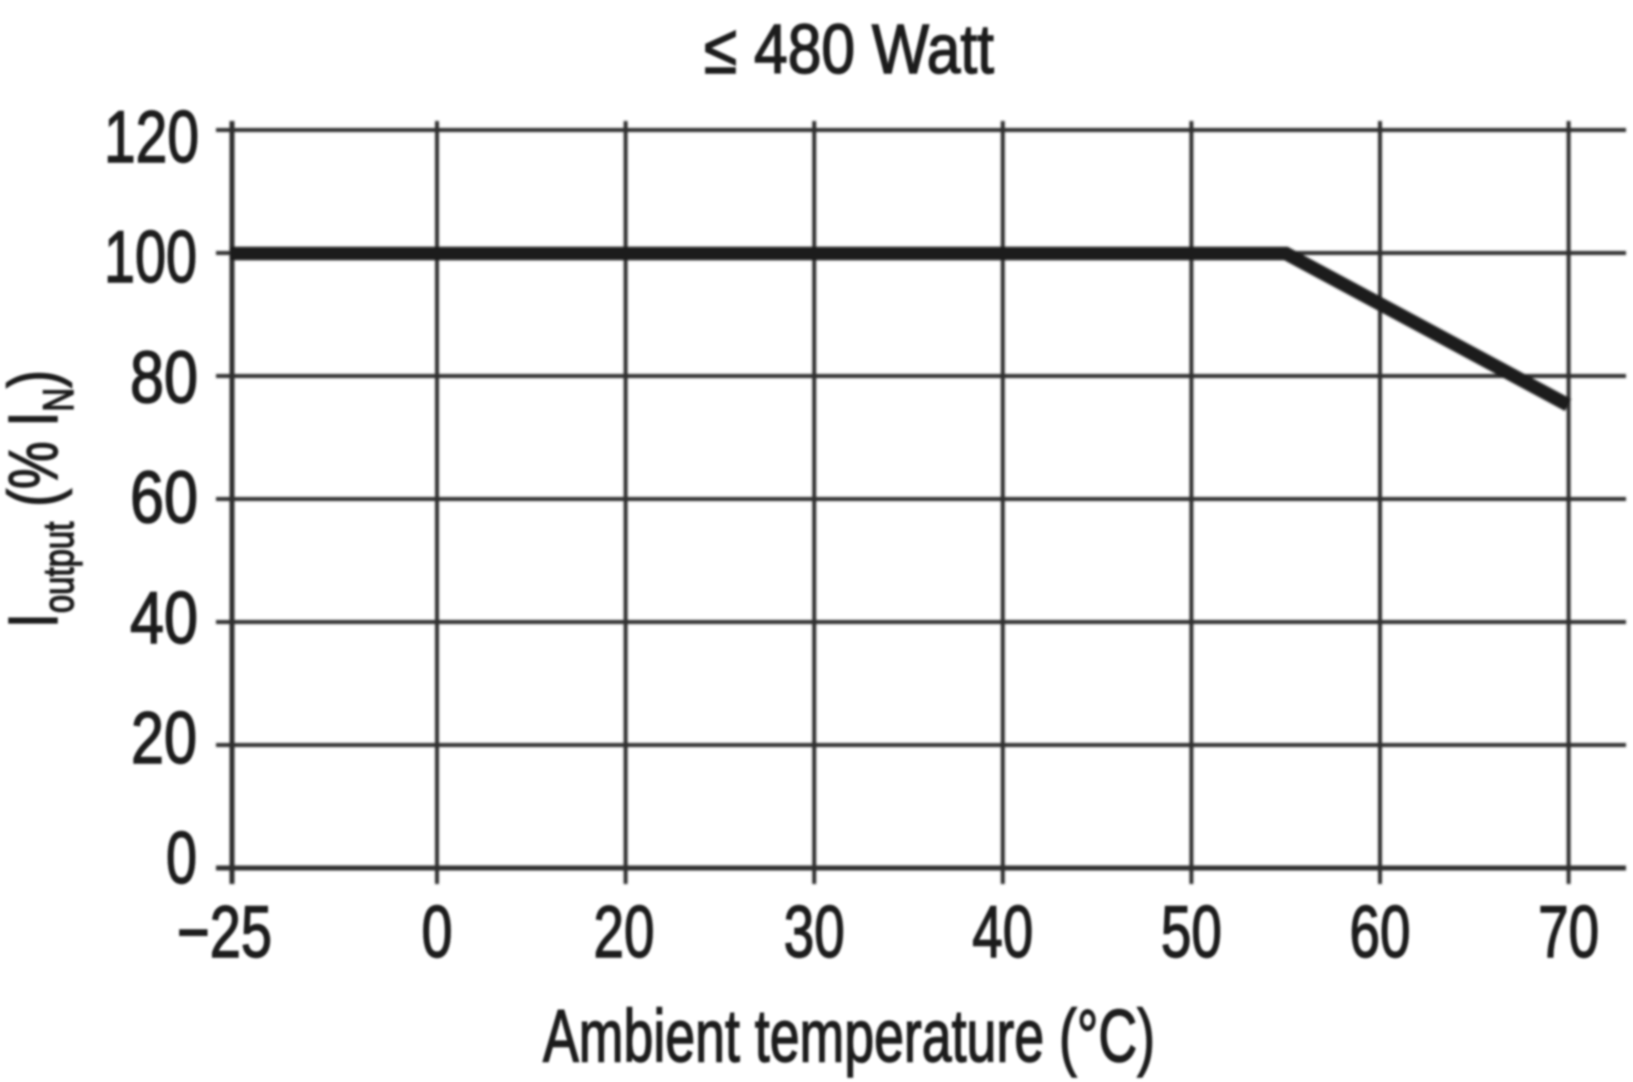  I want to click on svg-text: 70, so click(1568, 932).